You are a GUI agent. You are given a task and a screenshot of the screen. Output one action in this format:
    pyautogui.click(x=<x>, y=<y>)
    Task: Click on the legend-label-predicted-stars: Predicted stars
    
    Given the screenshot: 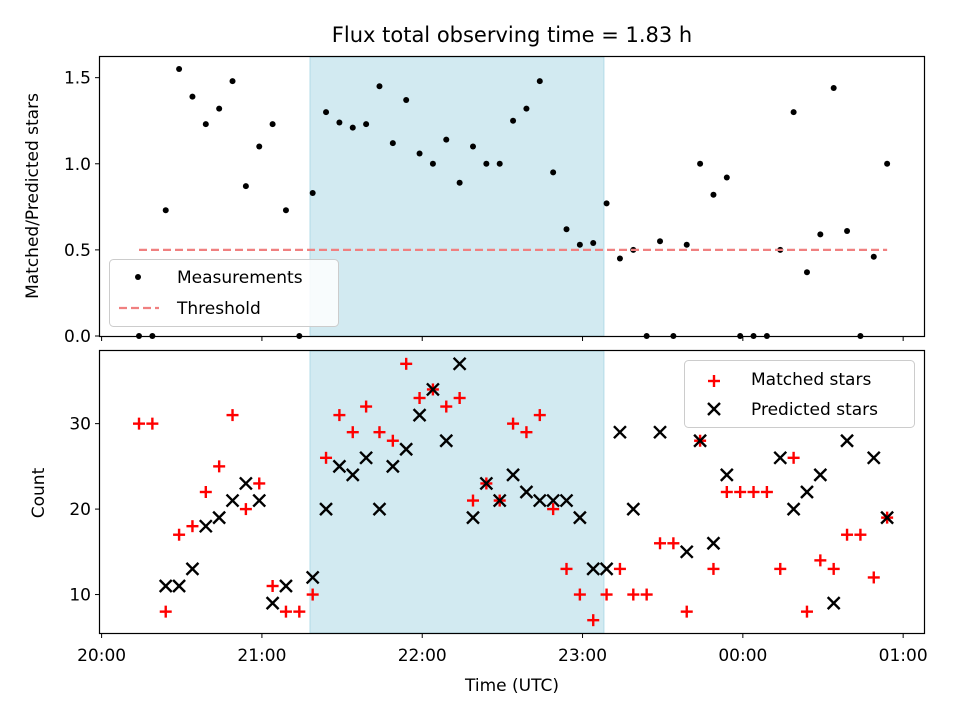 What is the action you would take?
    pyautogui.click(x=814, y=410)
    